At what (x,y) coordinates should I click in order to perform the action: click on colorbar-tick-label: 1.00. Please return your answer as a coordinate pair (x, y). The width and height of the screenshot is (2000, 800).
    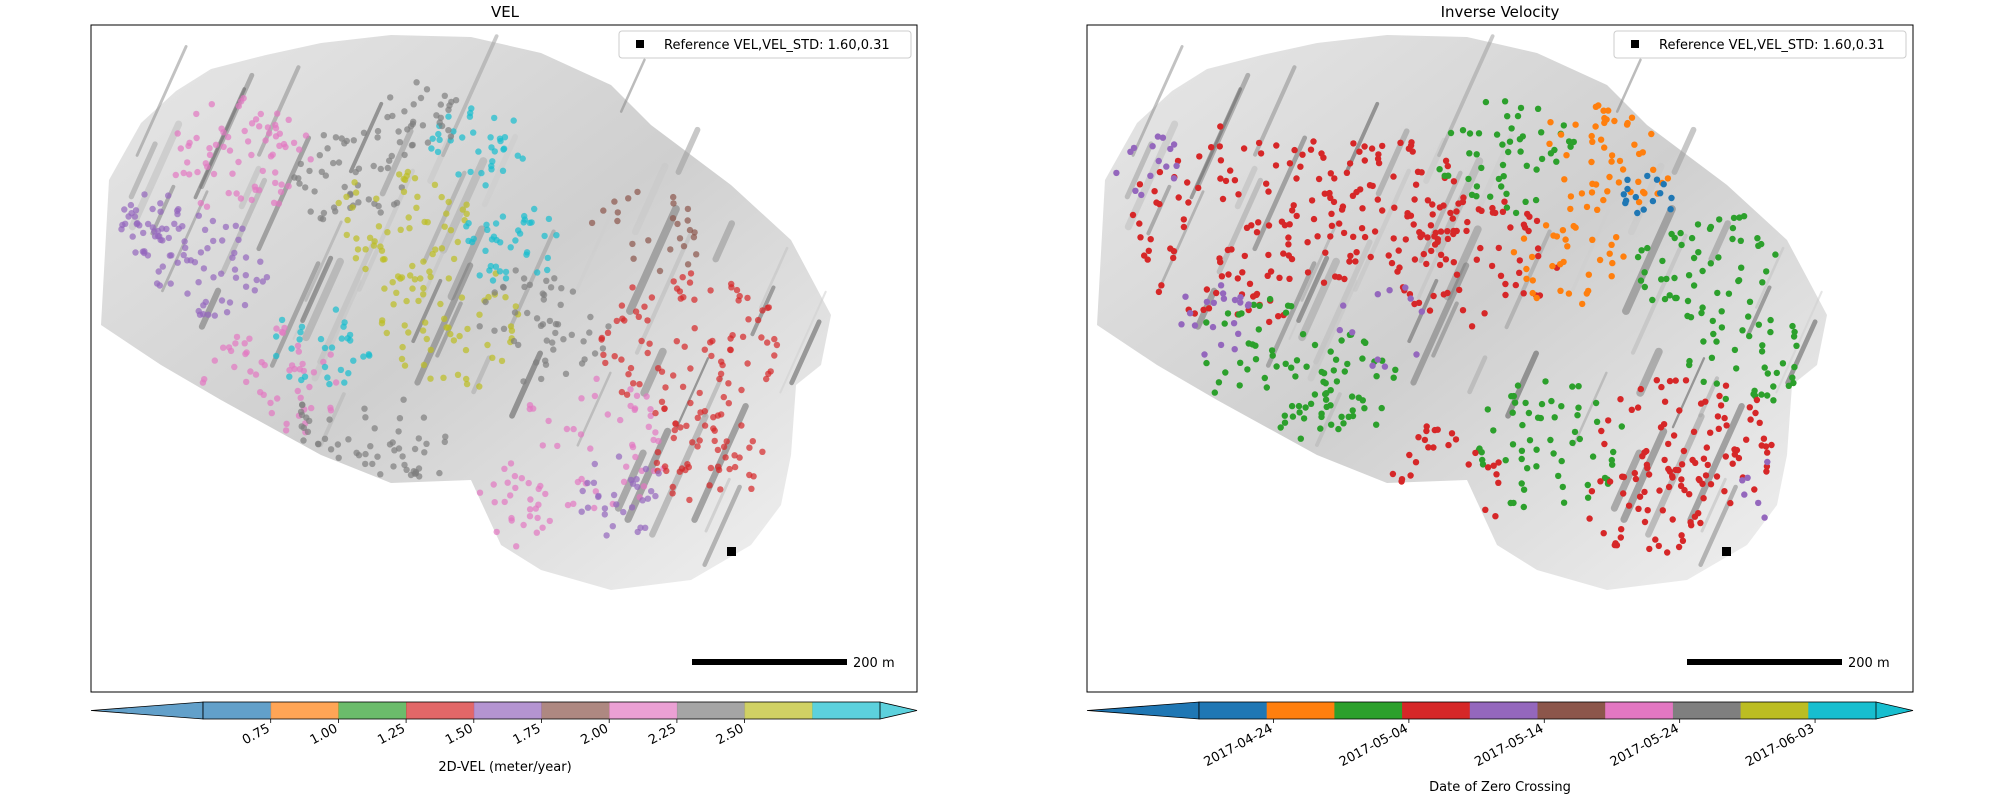
    Looking at the image, I should click on (324, 734).